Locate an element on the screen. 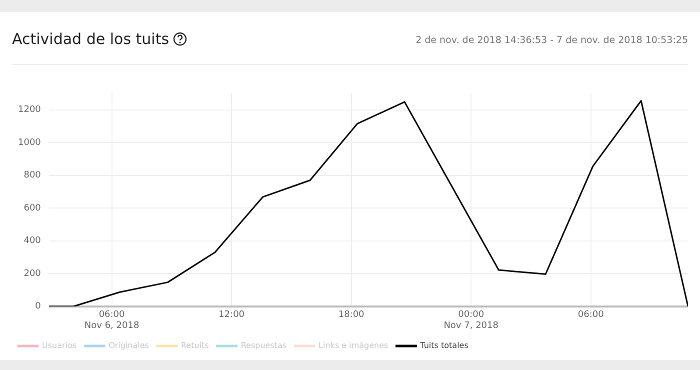  y-tick-label: 0 is located at coordinates (38, 307).